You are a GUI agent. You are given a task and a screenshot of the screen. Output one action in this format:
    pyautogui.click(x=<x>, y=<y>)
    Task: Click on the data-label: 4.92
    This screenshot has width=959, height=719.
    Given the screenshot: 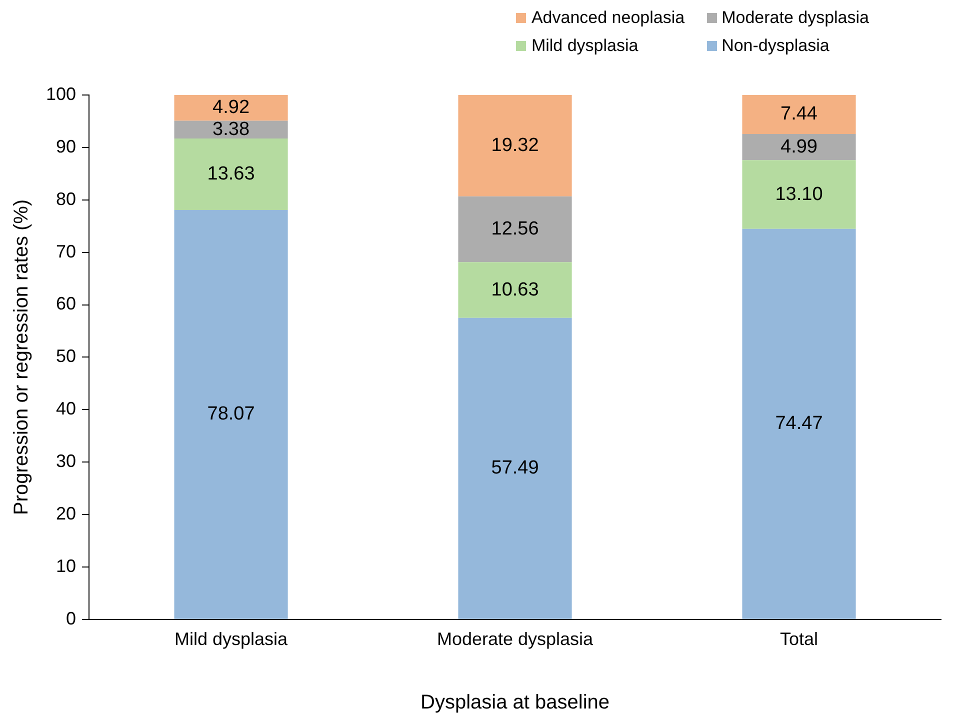 What is the action you would take?
    pyautogui.click(x=231, y=107)
    